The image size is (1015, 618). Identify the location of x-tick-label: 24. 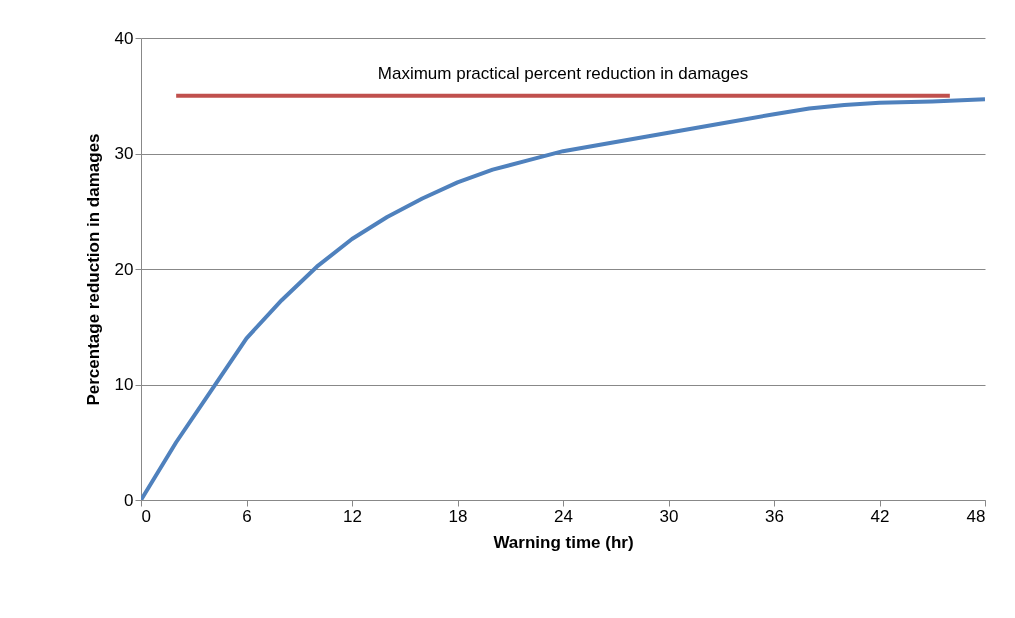
(563, 516).